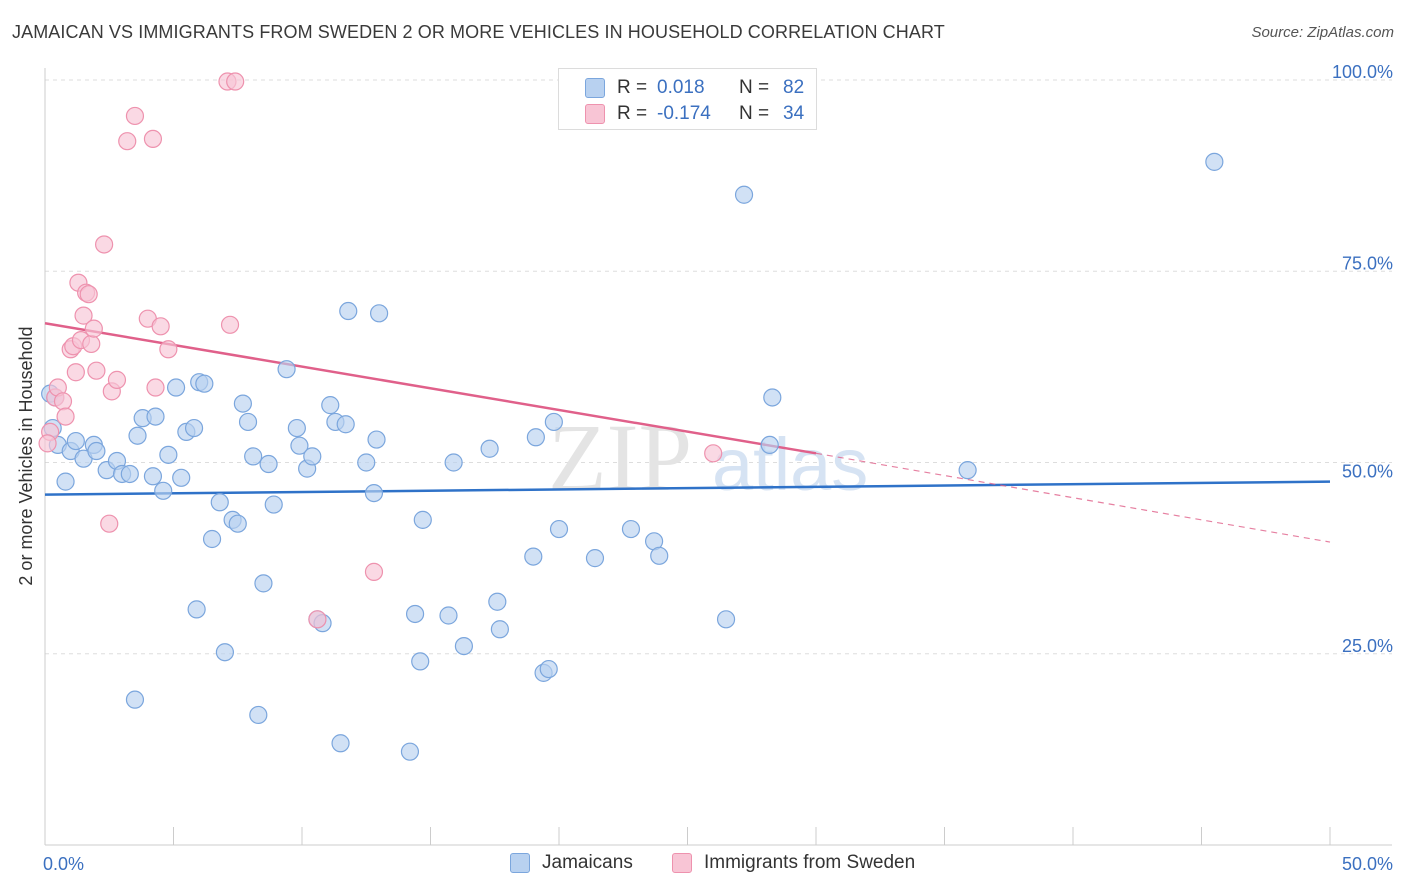 The width and height of the screenshot is (1406, 892). Describe the element at coordinates (26, 455) in the screenshot. I see `y-axis-label: 2 or more Vehicles in Household` at that location.